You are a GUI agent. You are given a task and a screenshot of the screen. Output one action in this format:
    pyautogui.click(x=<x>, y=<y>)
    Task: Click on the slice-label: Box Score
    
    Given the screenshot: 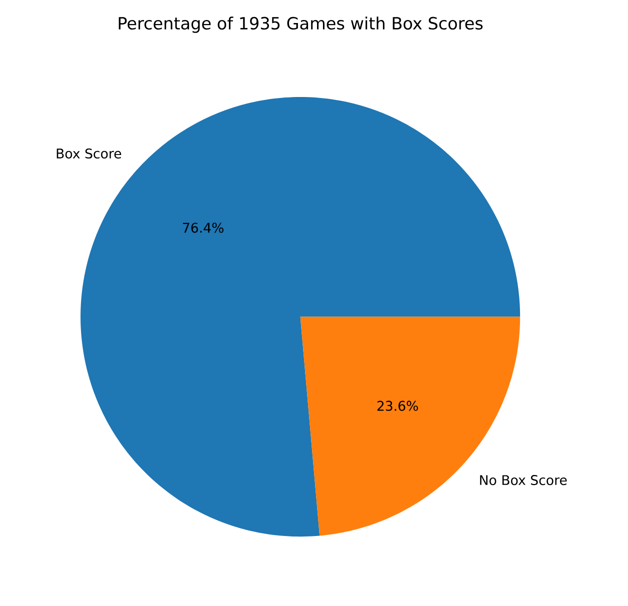 What is the action you would take?
    pyautogui.click(x=89, y=153)
    